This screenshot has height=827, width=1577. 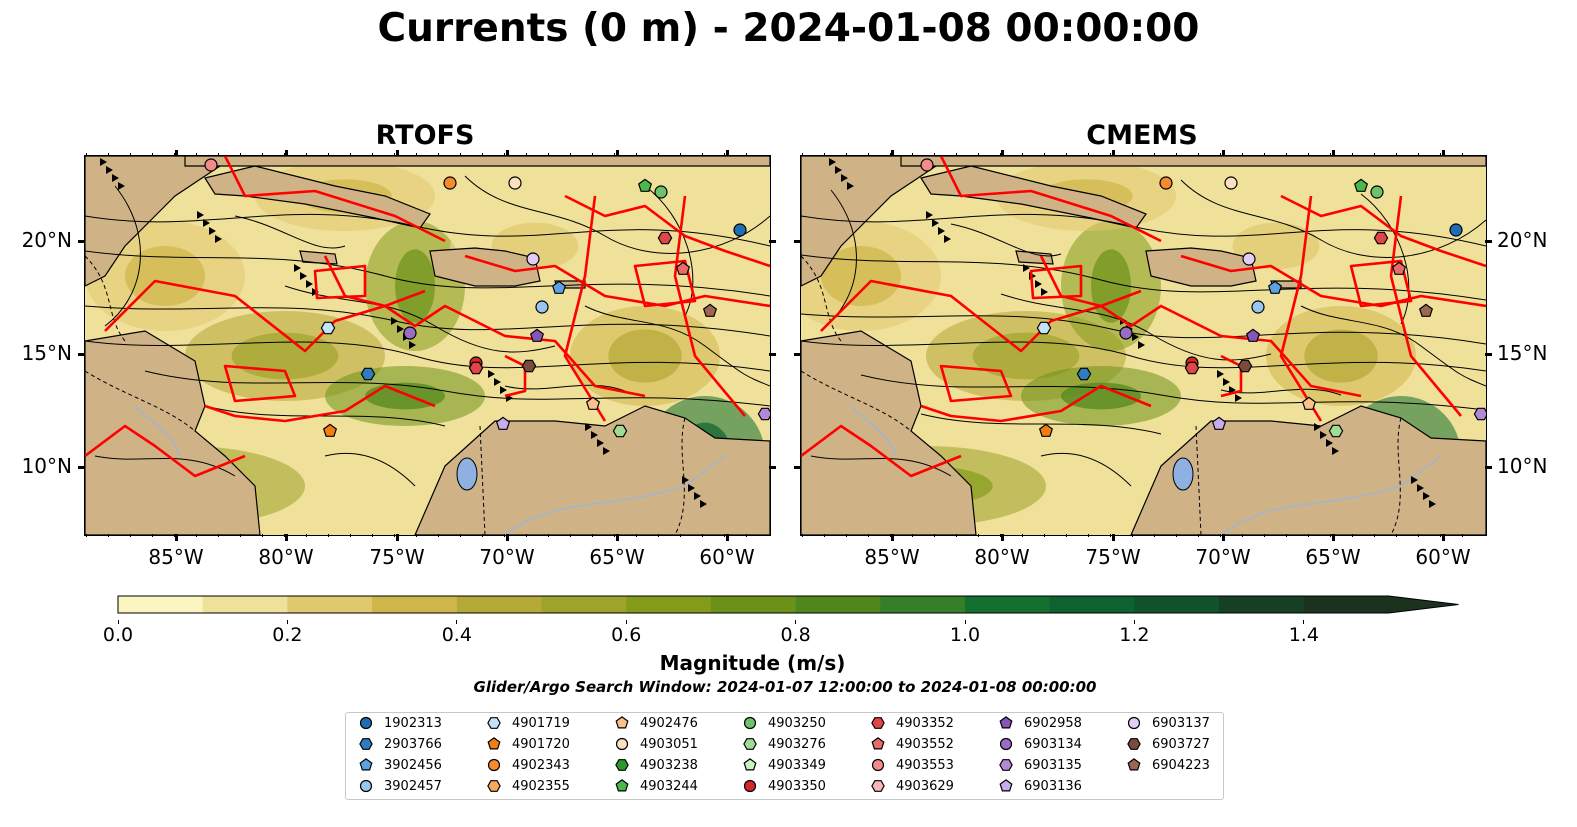 I want to click on legend-item: 4903276, so click(x=784, y=744).